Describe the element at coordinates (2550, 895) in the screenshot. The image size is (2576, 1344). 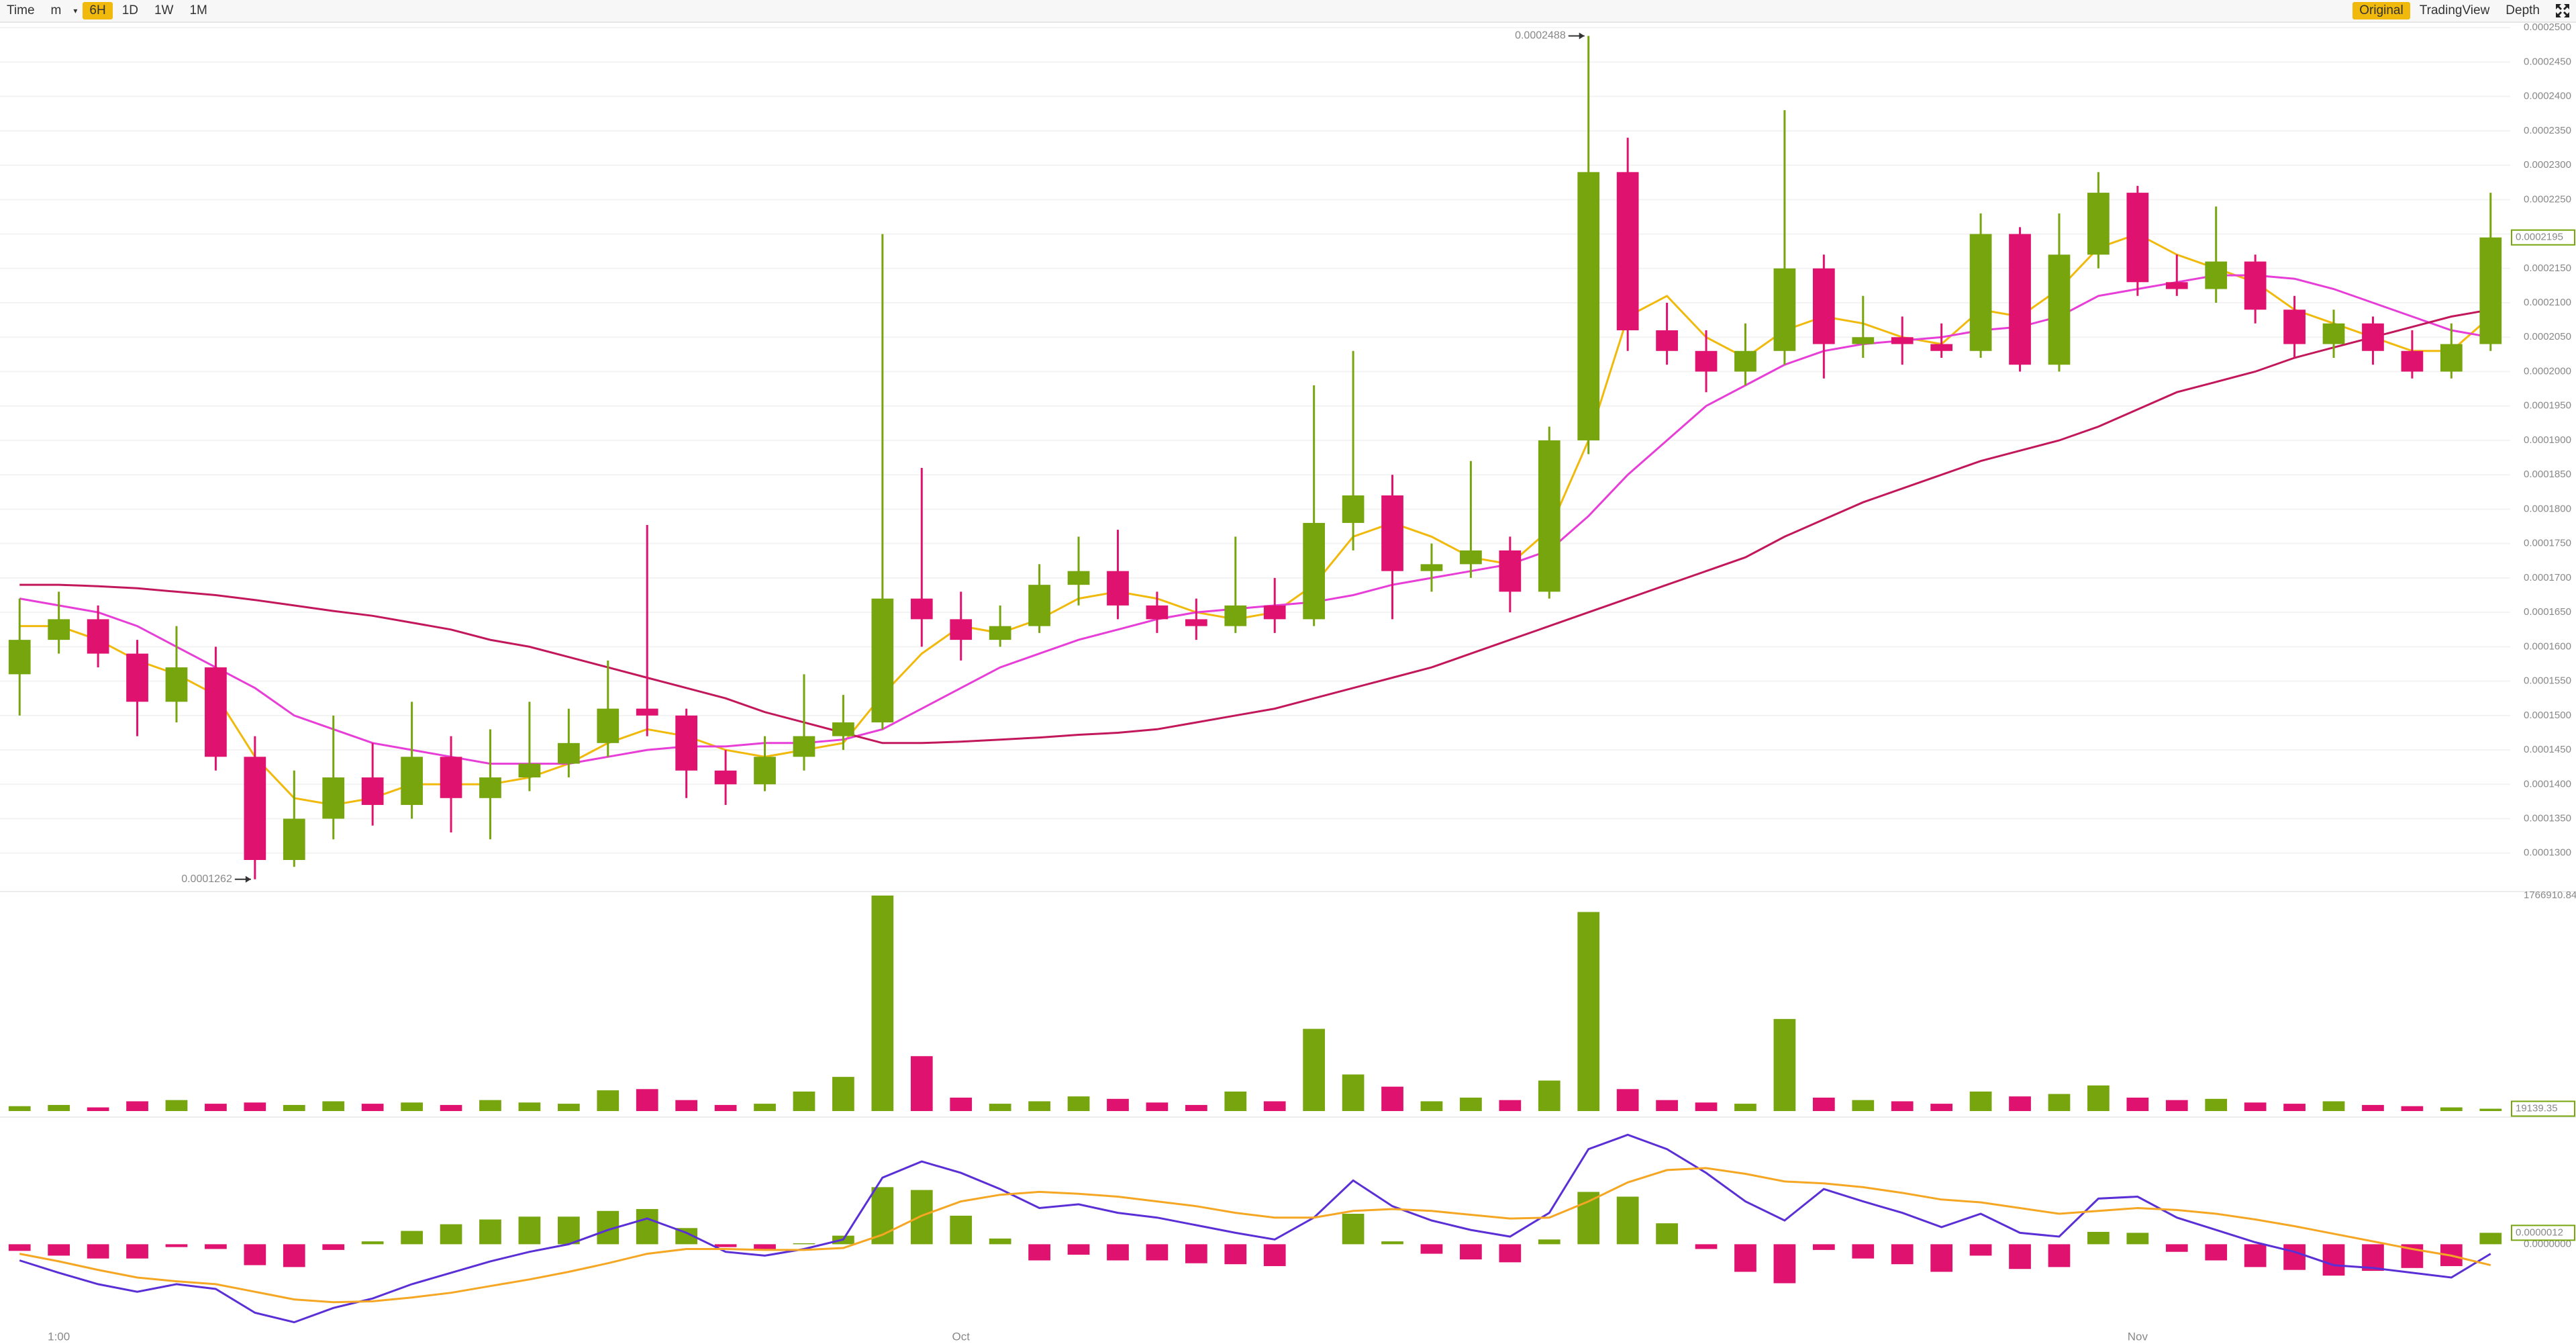
I see `y-tick-label: 1766910.84` at that location.